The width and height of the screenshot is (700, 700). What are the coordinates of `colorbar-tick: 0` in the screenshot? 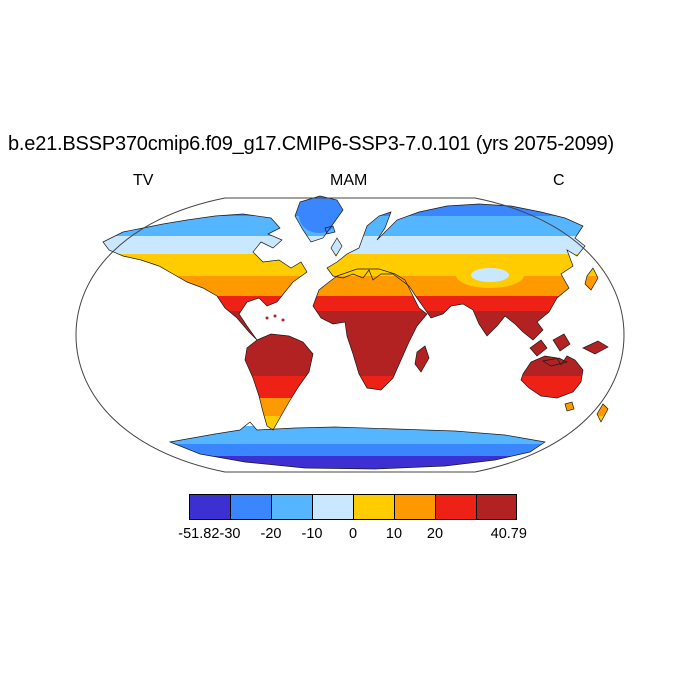 It's located at (353, 534).